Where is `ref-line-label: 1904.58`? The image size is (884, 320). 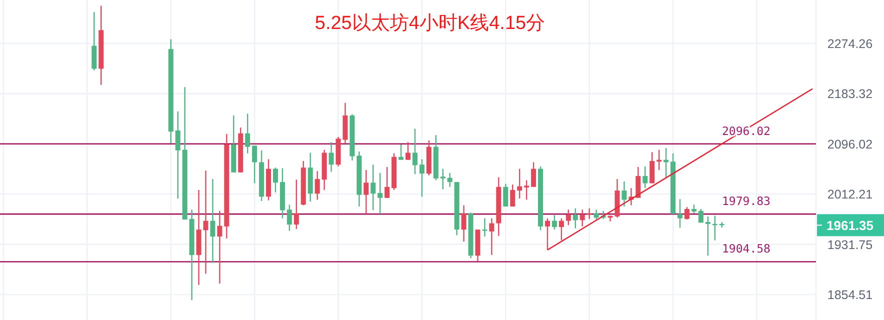 ref-line-label: 1904.58 is located at coordinates (746, 249).